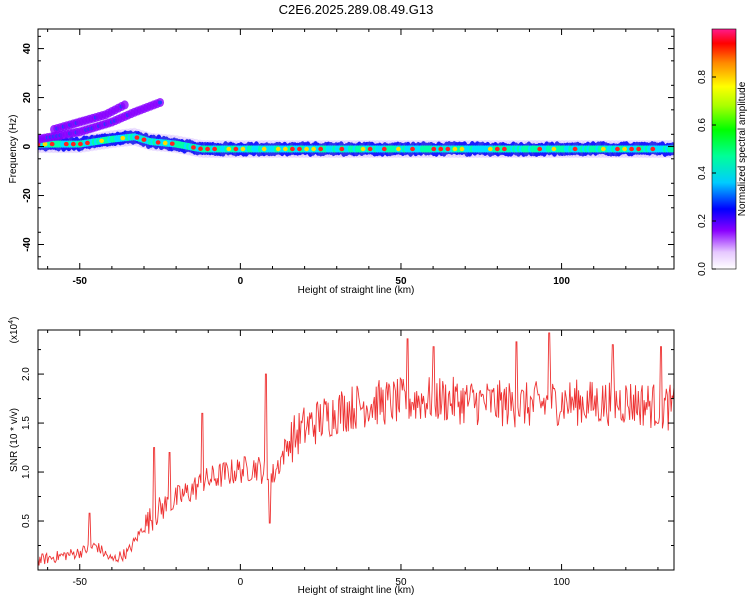 The height and width of the screenshot is (600, 750). I want to click on spectrogram-xtick-label: 50, so click(401, 281).